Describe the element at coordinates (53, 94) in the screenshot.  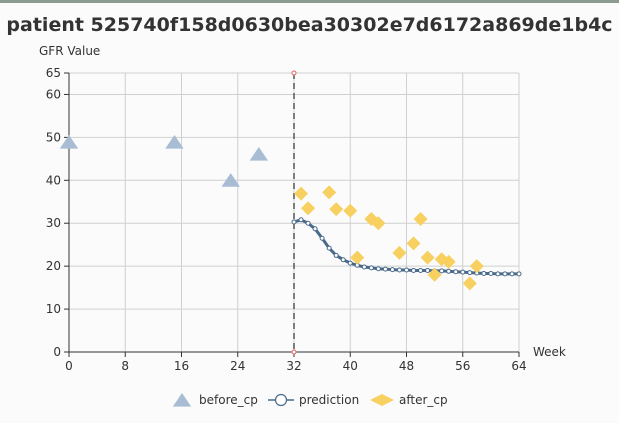
I see `y-tick-label: 60` at that location.